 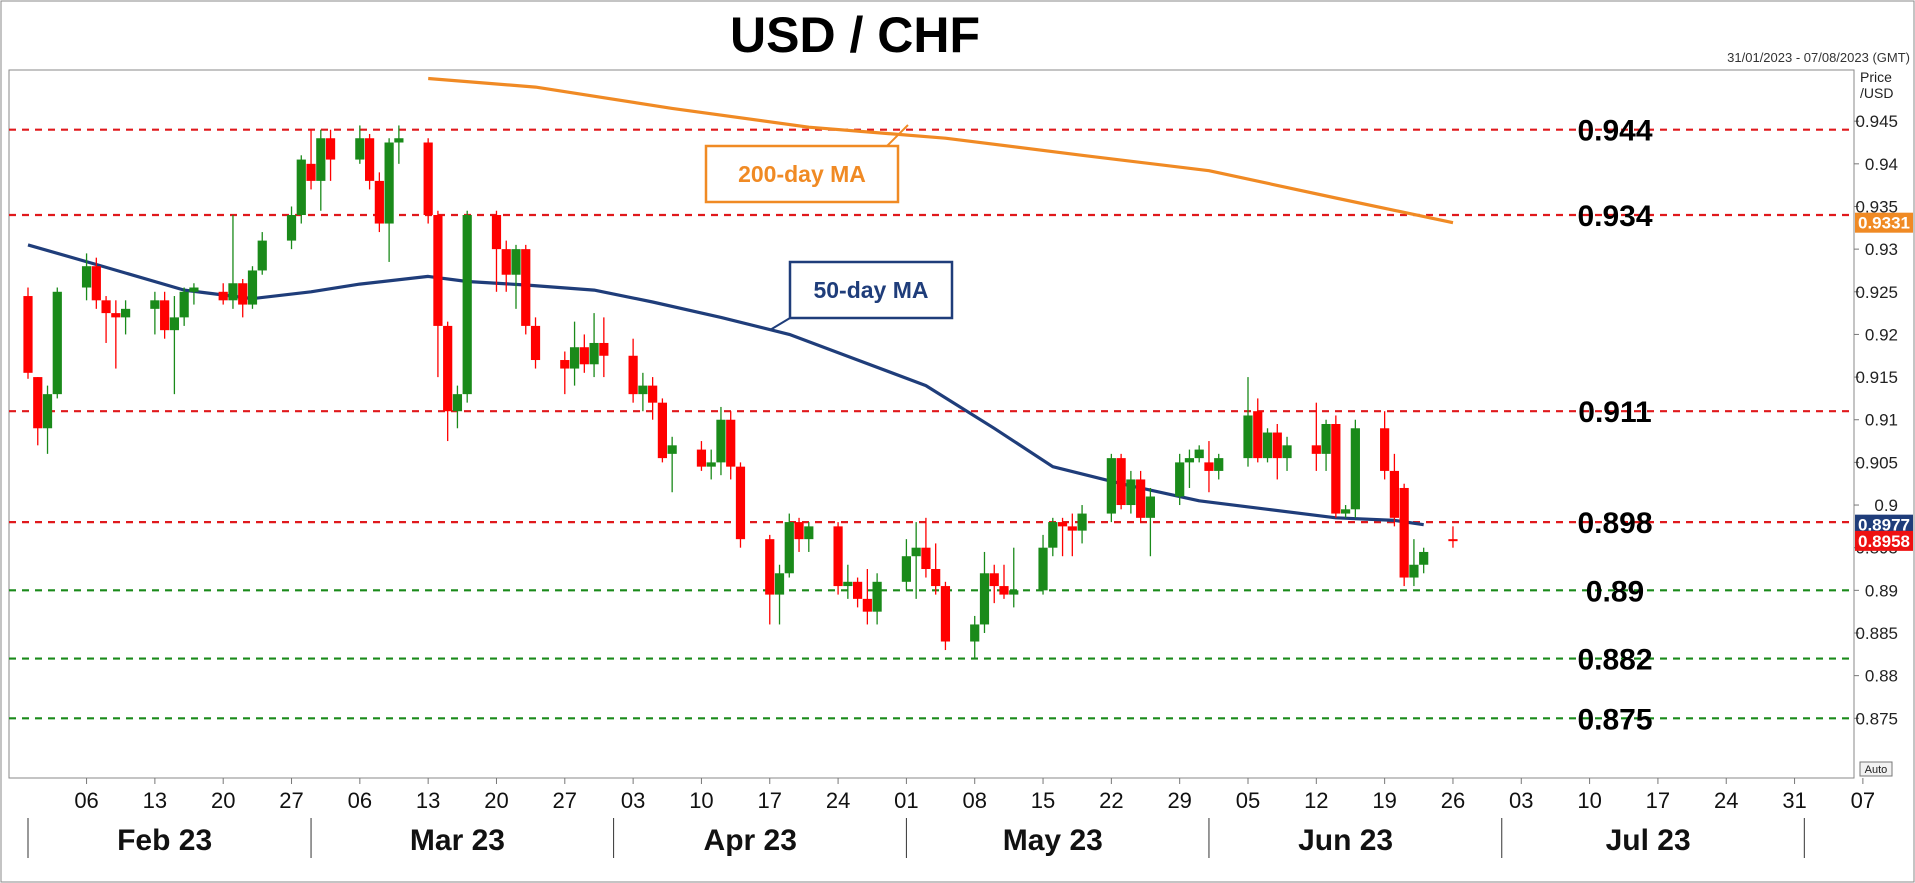 What do you see at coordinates (1453, 800) in the screenshot?
I see `x-day-label: 26` at bounding box center [1453, 800].